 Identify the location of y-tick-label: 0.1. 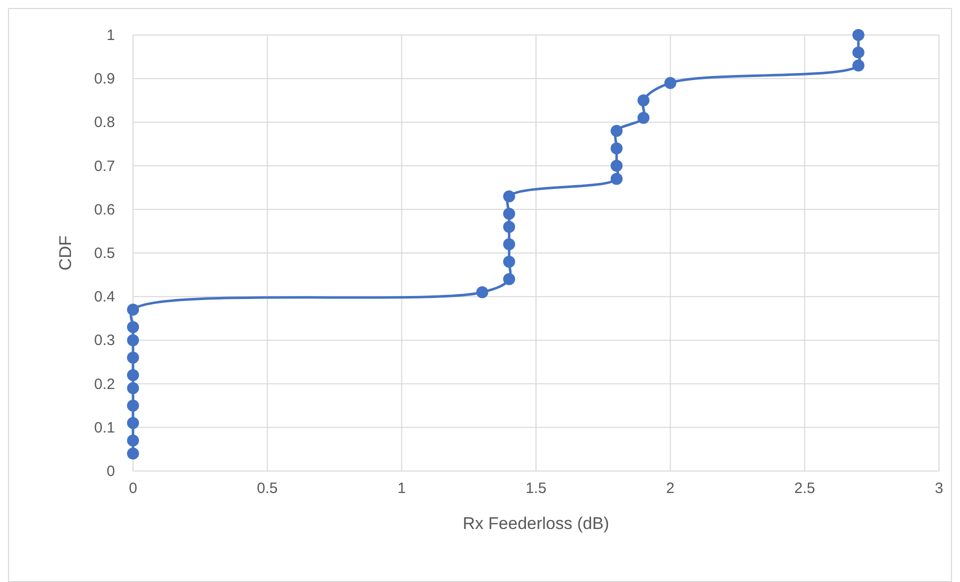
(104, 427).